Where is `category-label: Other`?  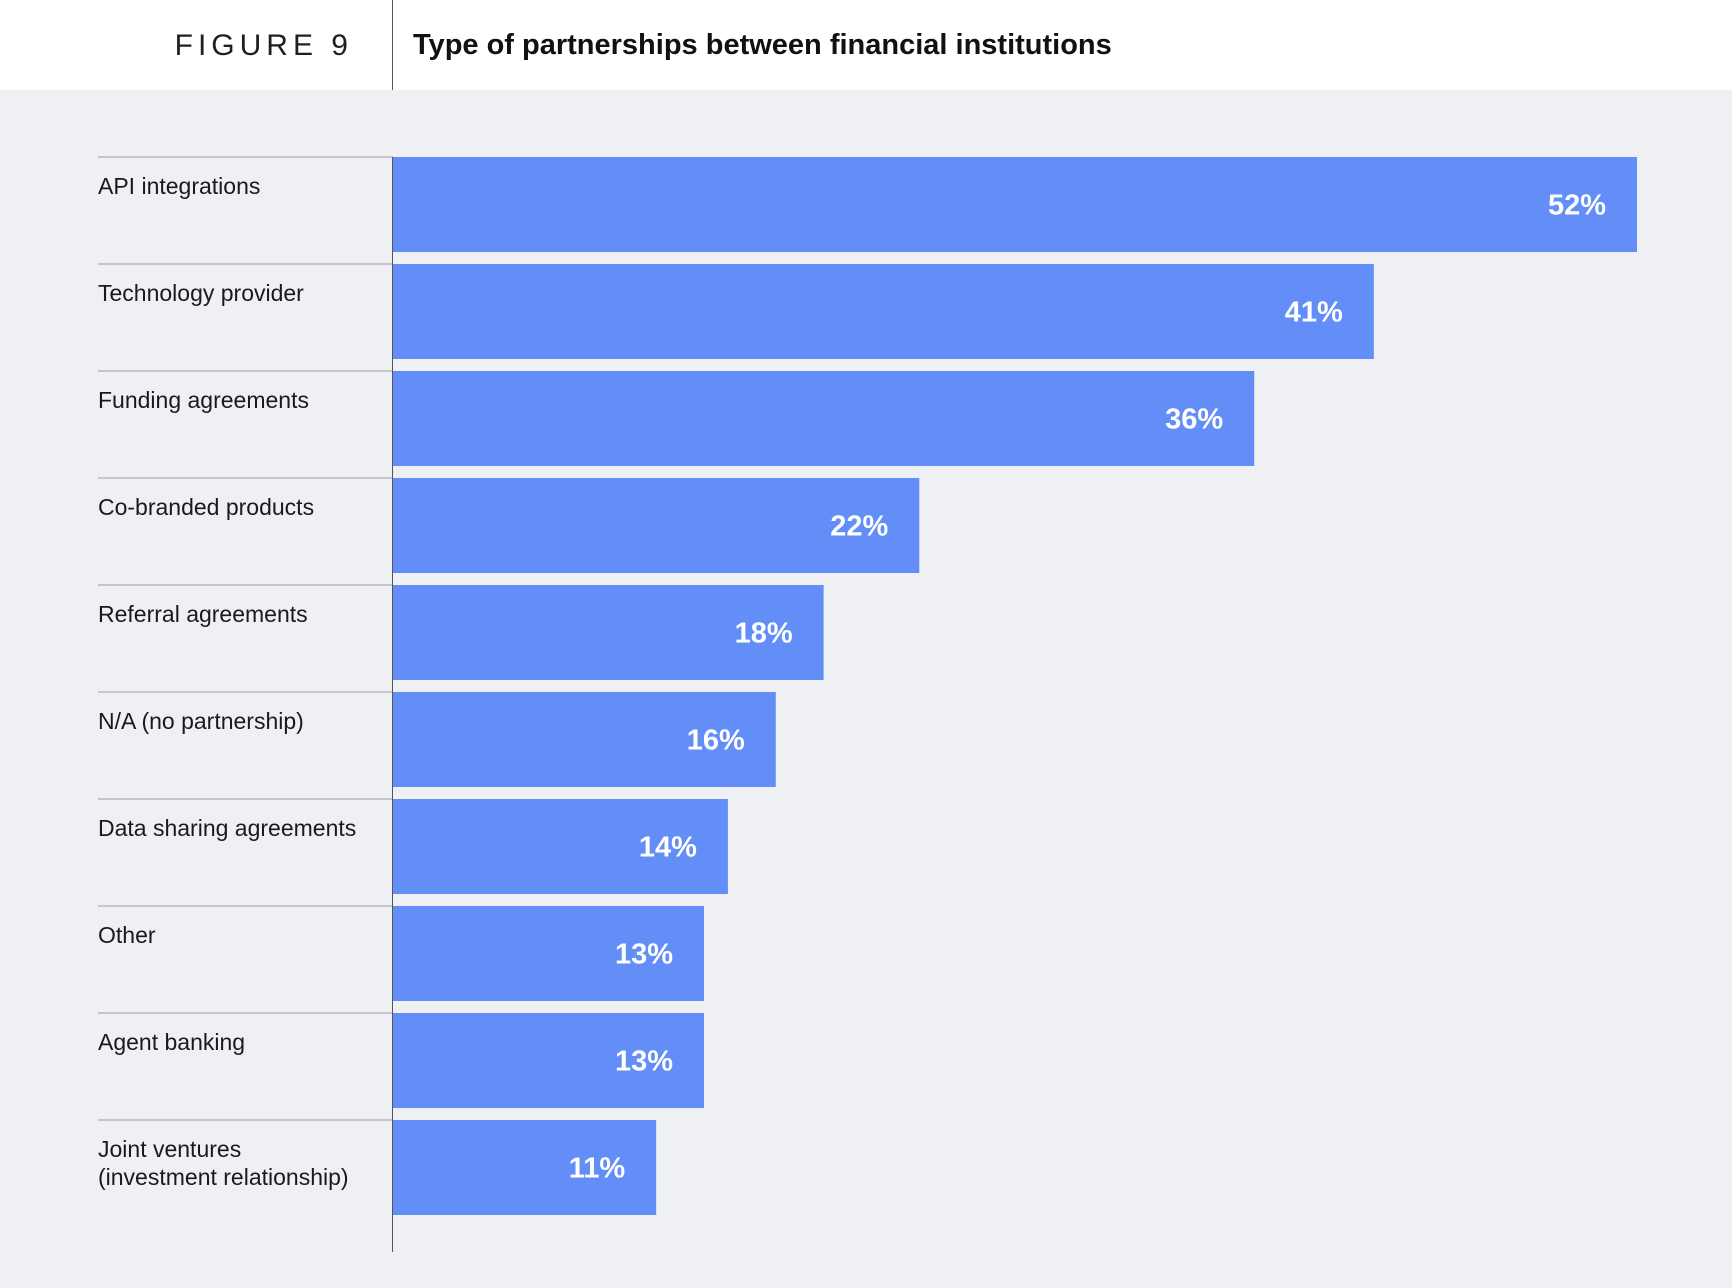 category-label: Other is located at coordinates (127, 935).